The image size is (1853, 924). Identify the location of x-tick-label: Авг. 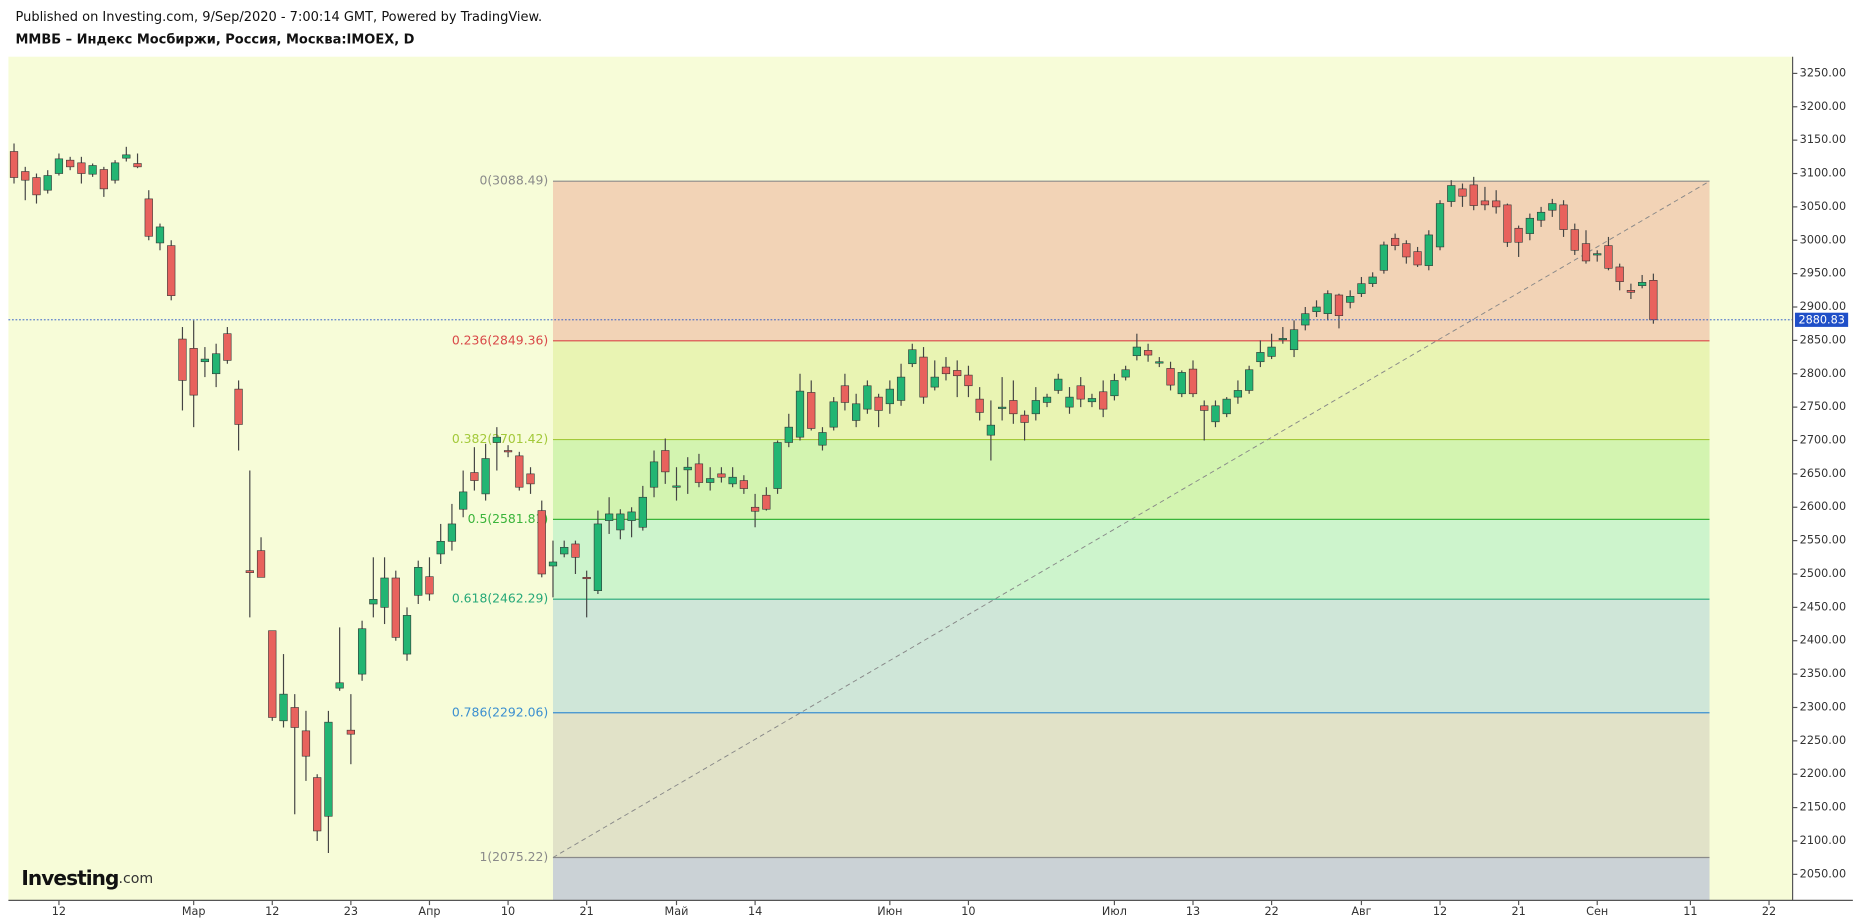
(1361, 911).